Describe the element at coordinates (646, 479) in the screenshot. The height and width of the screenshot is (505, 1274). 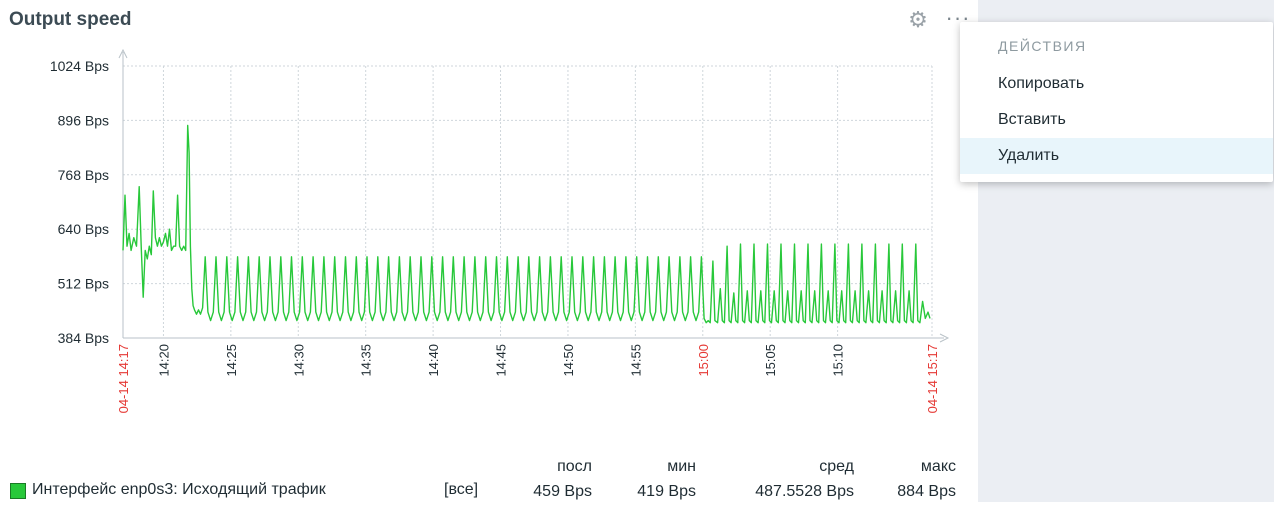
I see `legend-col-min: мин 419 Bps` at that location.